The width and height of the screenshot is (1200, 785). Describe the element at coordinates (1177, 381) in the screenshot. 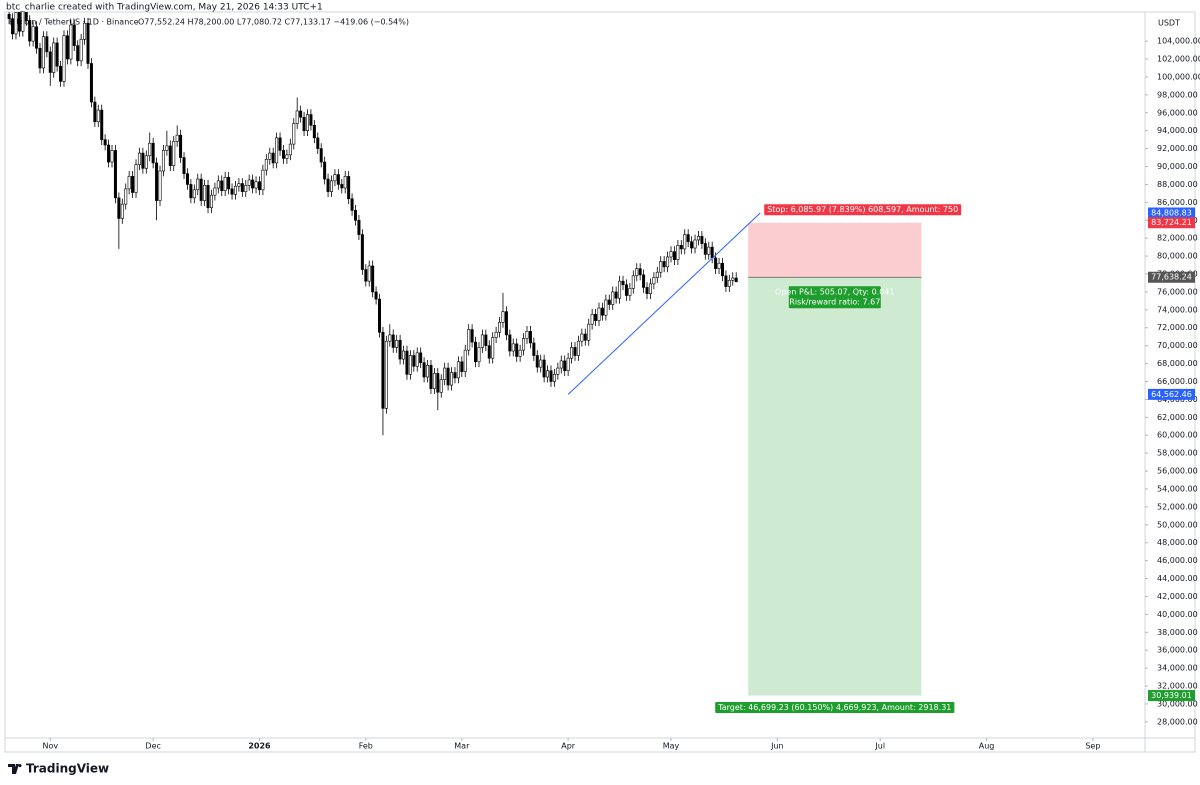

I see `y-tick-label: 66,000.00` at that location.